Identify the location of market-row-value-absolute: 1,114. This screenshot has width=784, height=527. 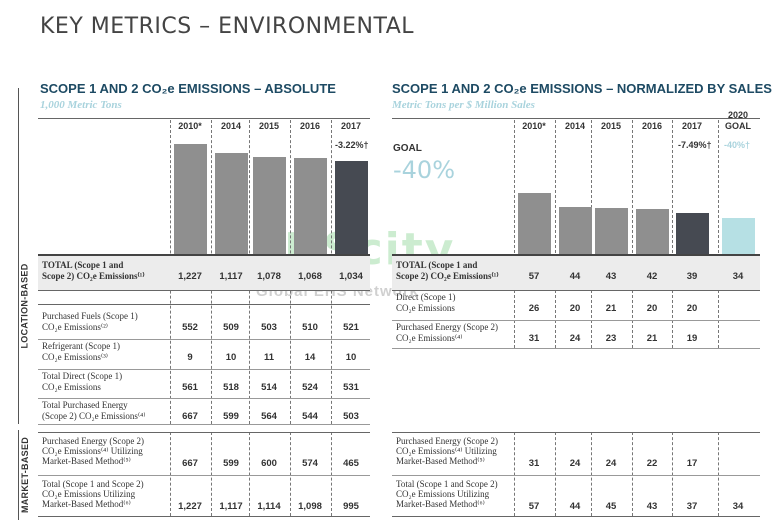
(269, 506).